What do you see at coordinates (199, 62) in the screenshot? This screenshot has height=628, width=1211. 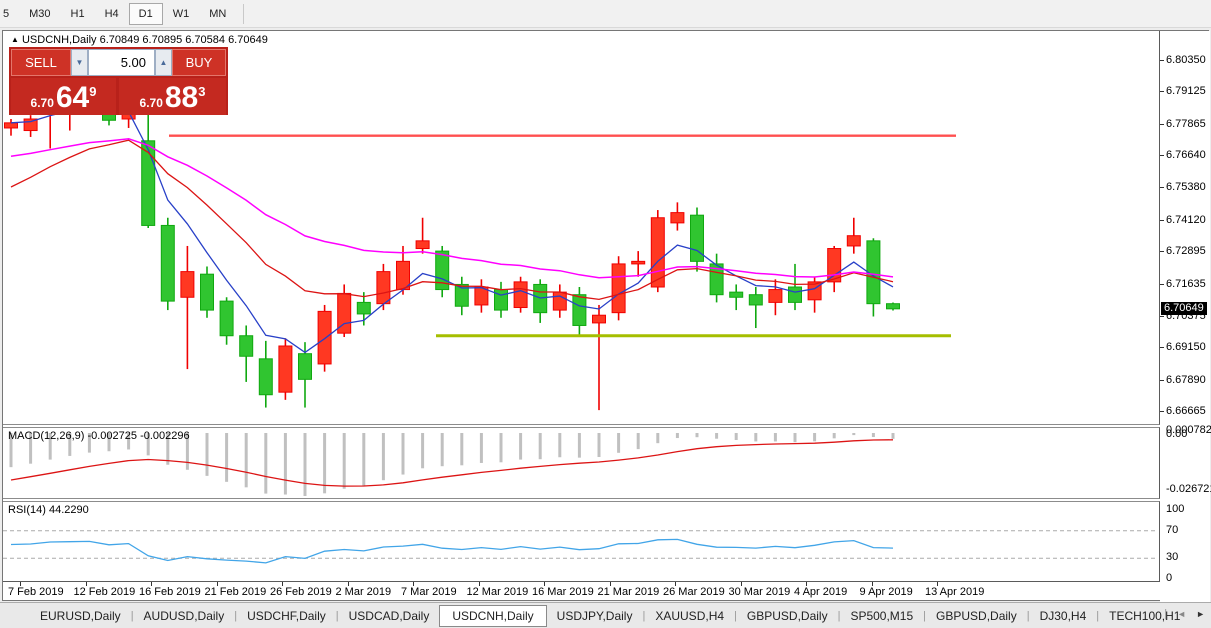 I see `buy-button: BUY` at bounding box center [199, 62].